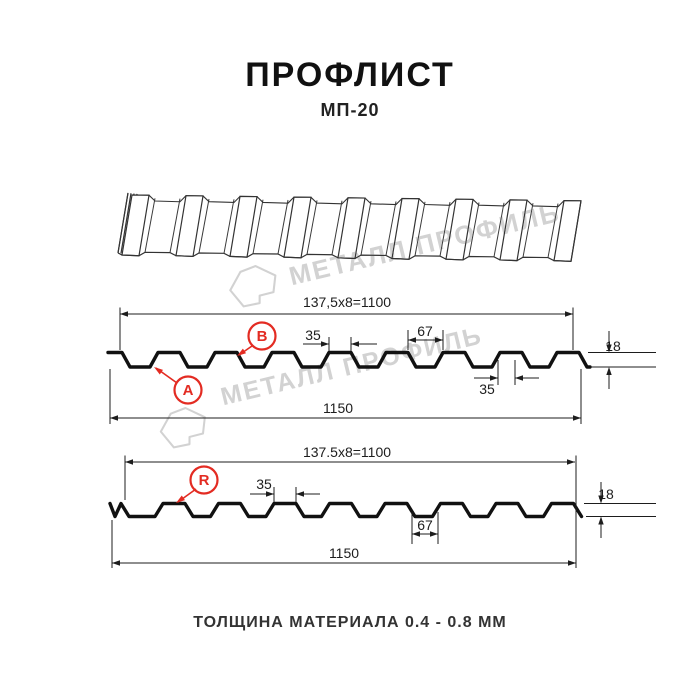 The height and width of the screenshot is (700, 700). I want to click on thickness-note: ТОЛЩИНА МАТЕРИАЛА 0.4 - 0.8 ММ, so click(350, 622).